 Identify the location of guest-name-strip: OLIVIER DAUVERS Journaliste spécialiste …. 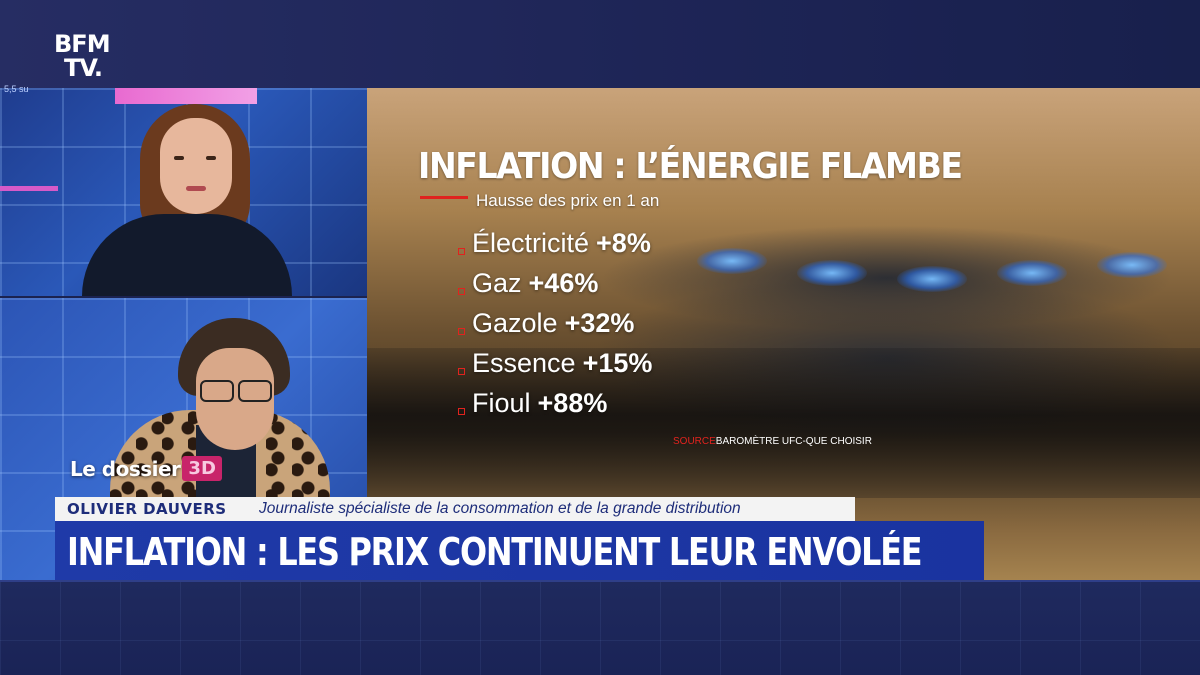
(455, 509).